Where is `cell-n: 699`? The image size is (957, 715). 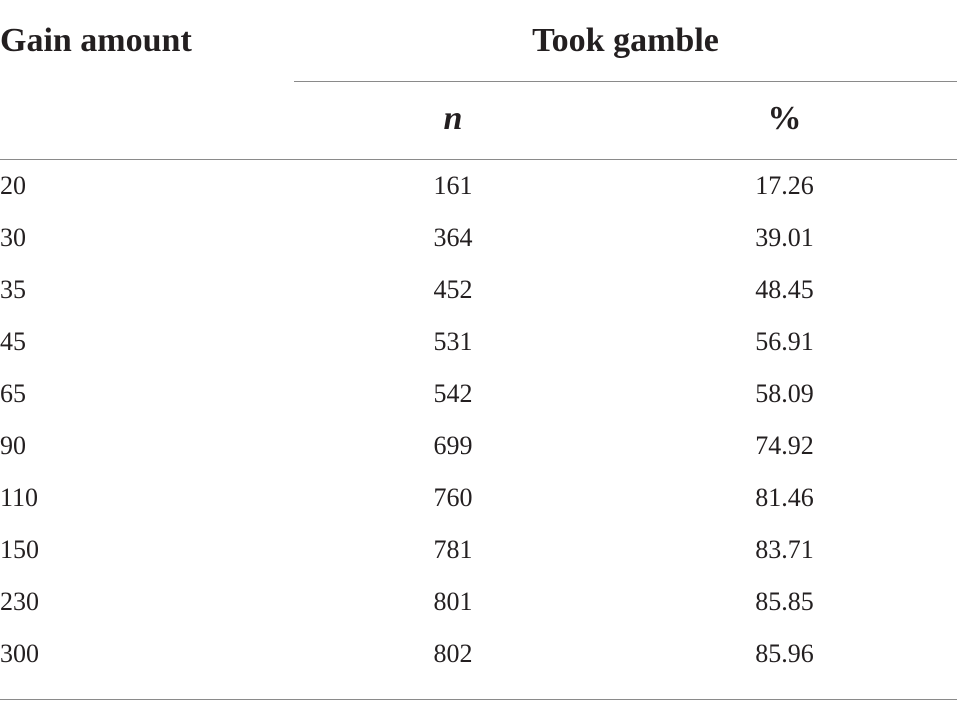 cell-n: 699 is located at coordinates (453, 445).